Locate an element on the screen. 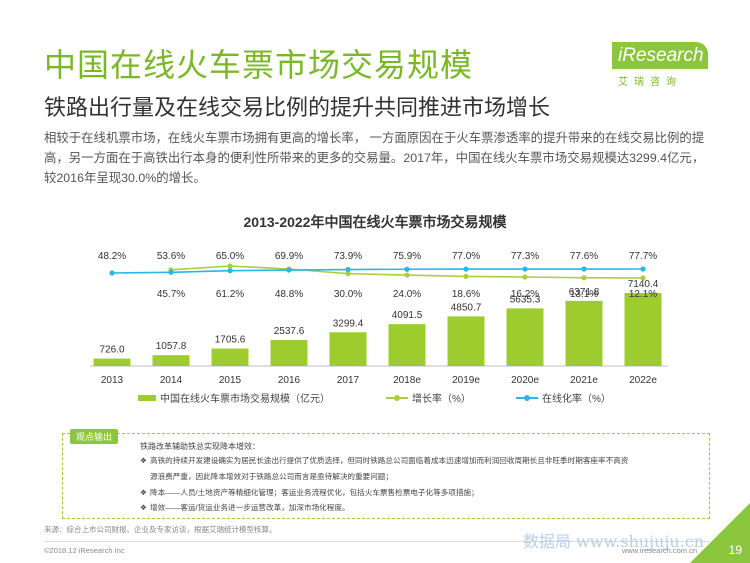 The image size is (750, 563). legend-label-online-rate: 在线化率（%） is located at coordinates (576, 399).